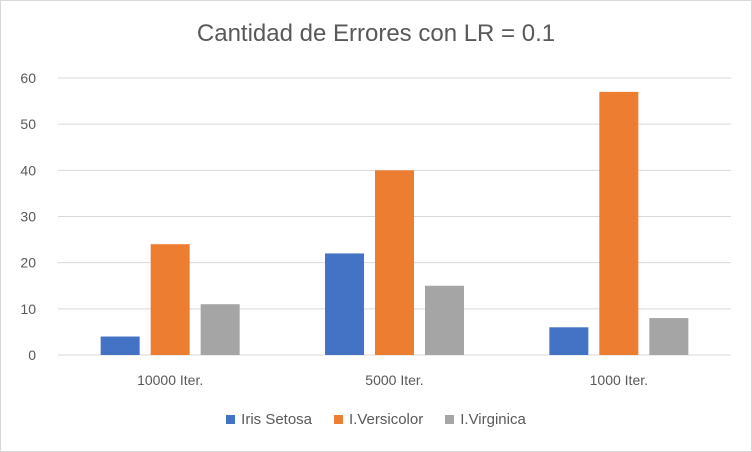  I want to click on legend-item: I.Virginica, so click(485, 419).